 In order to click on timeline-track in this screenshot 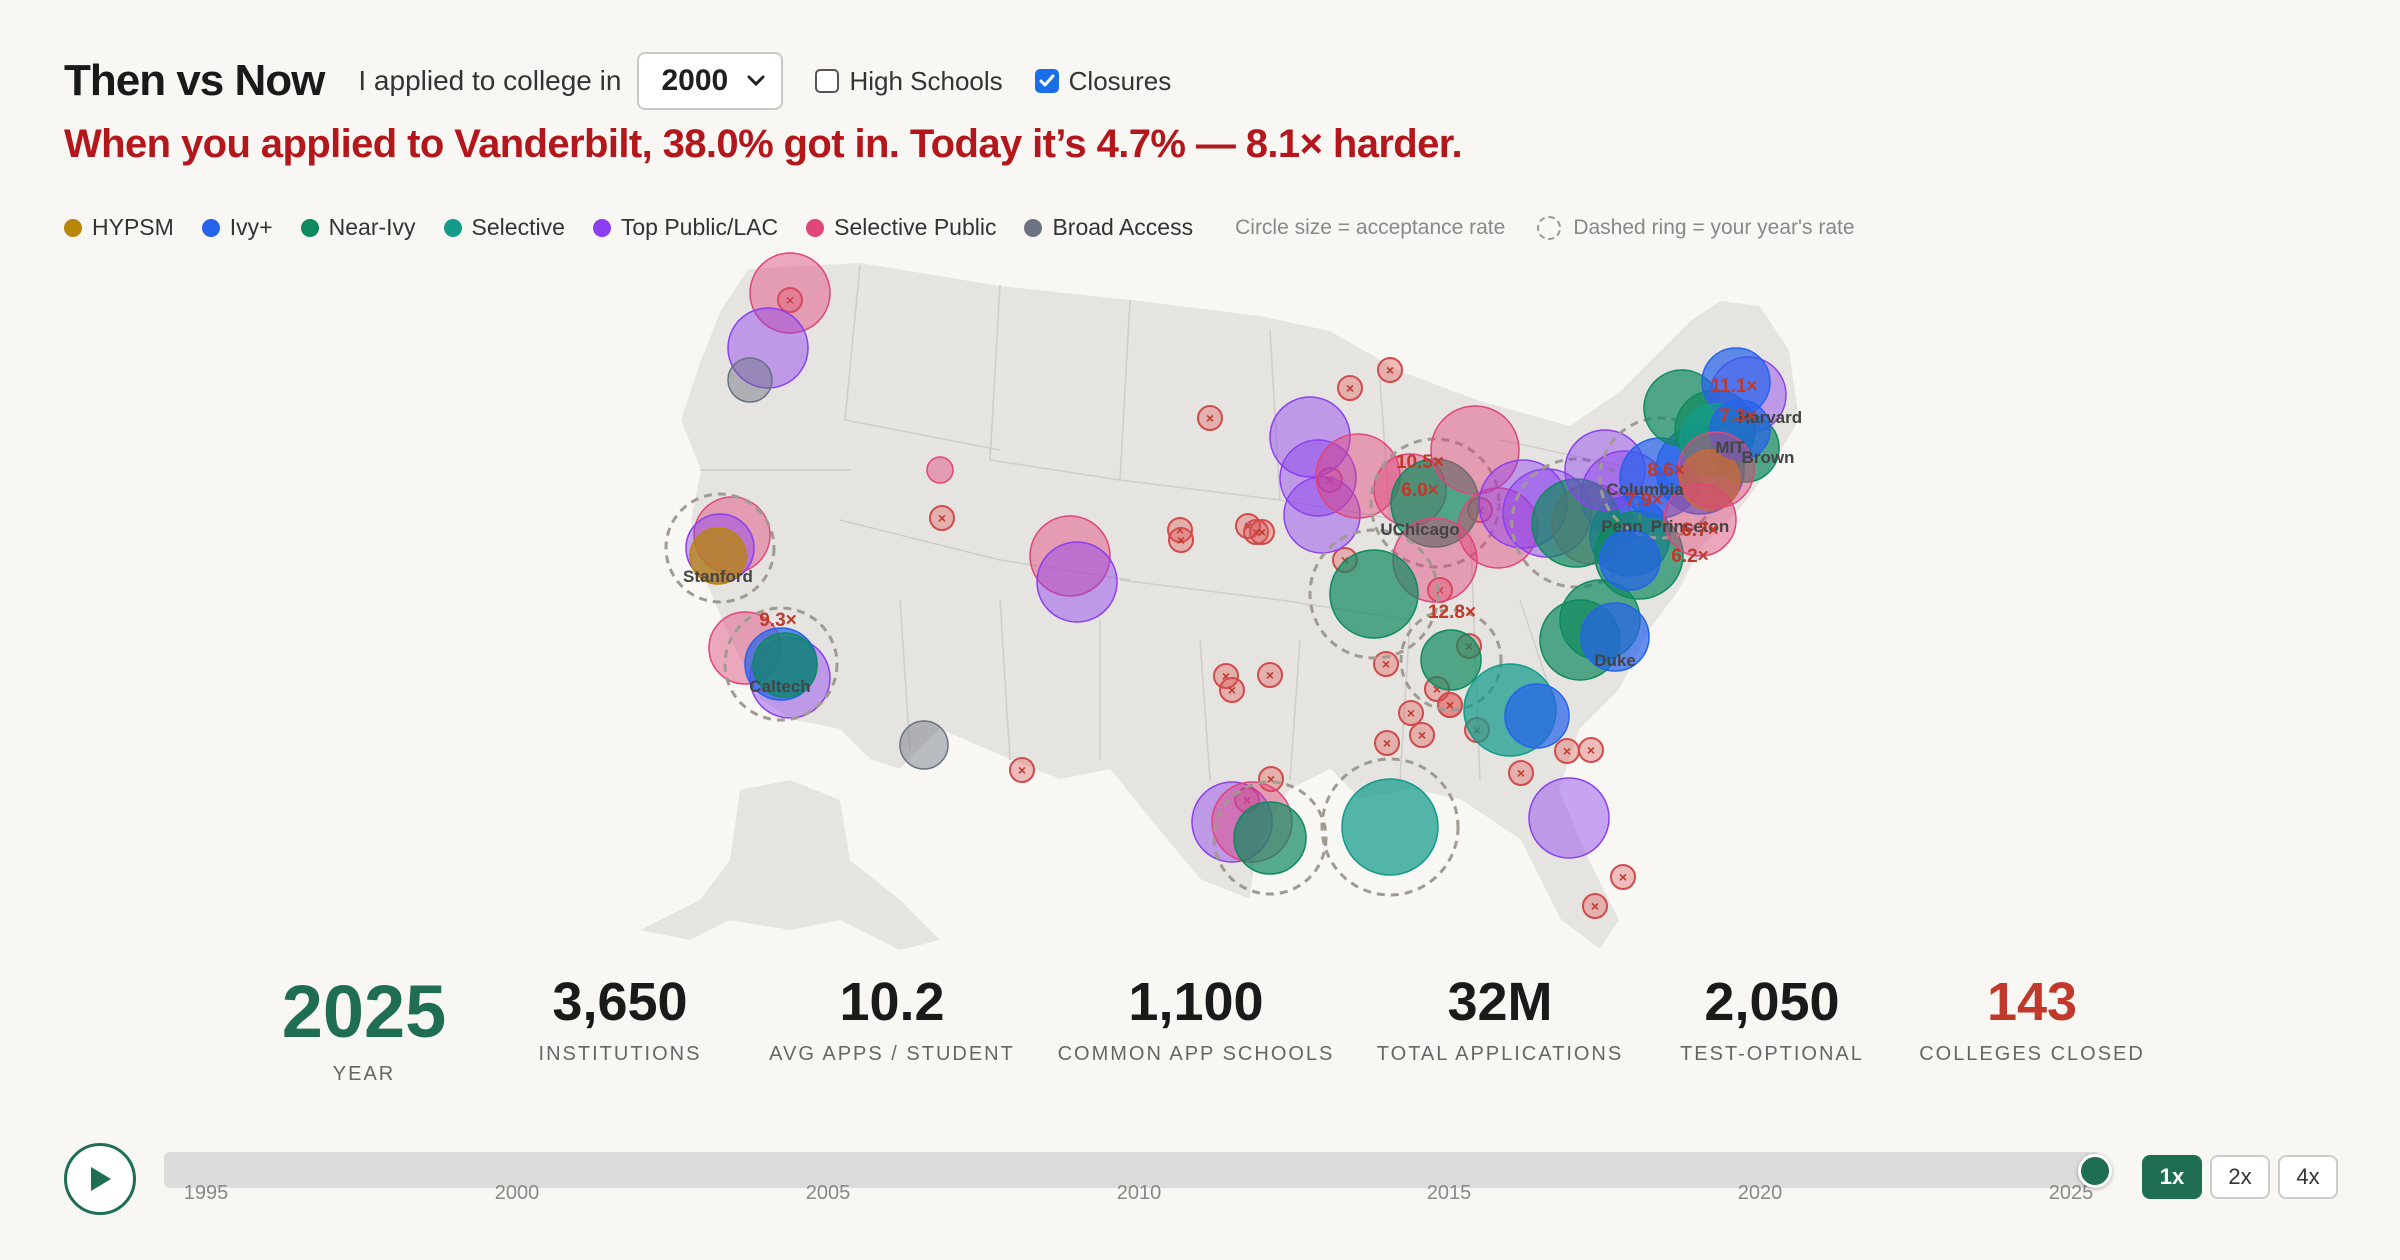, I will do `click(1132, 1170)`.